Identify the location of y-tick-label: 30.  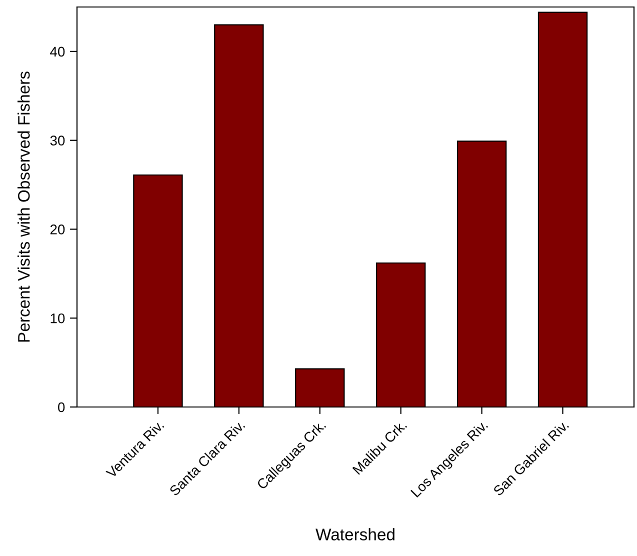
(57, 141).